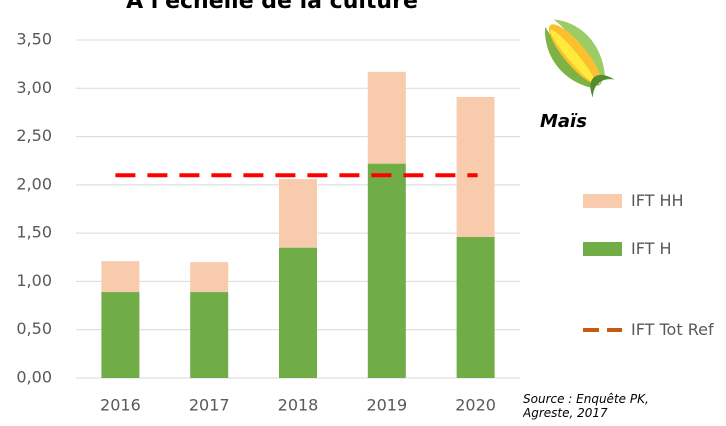 Image resolution: width=726 pixels, height=426 pixels. I want to click on y-tick-label: 2,50, so click(34, 135).